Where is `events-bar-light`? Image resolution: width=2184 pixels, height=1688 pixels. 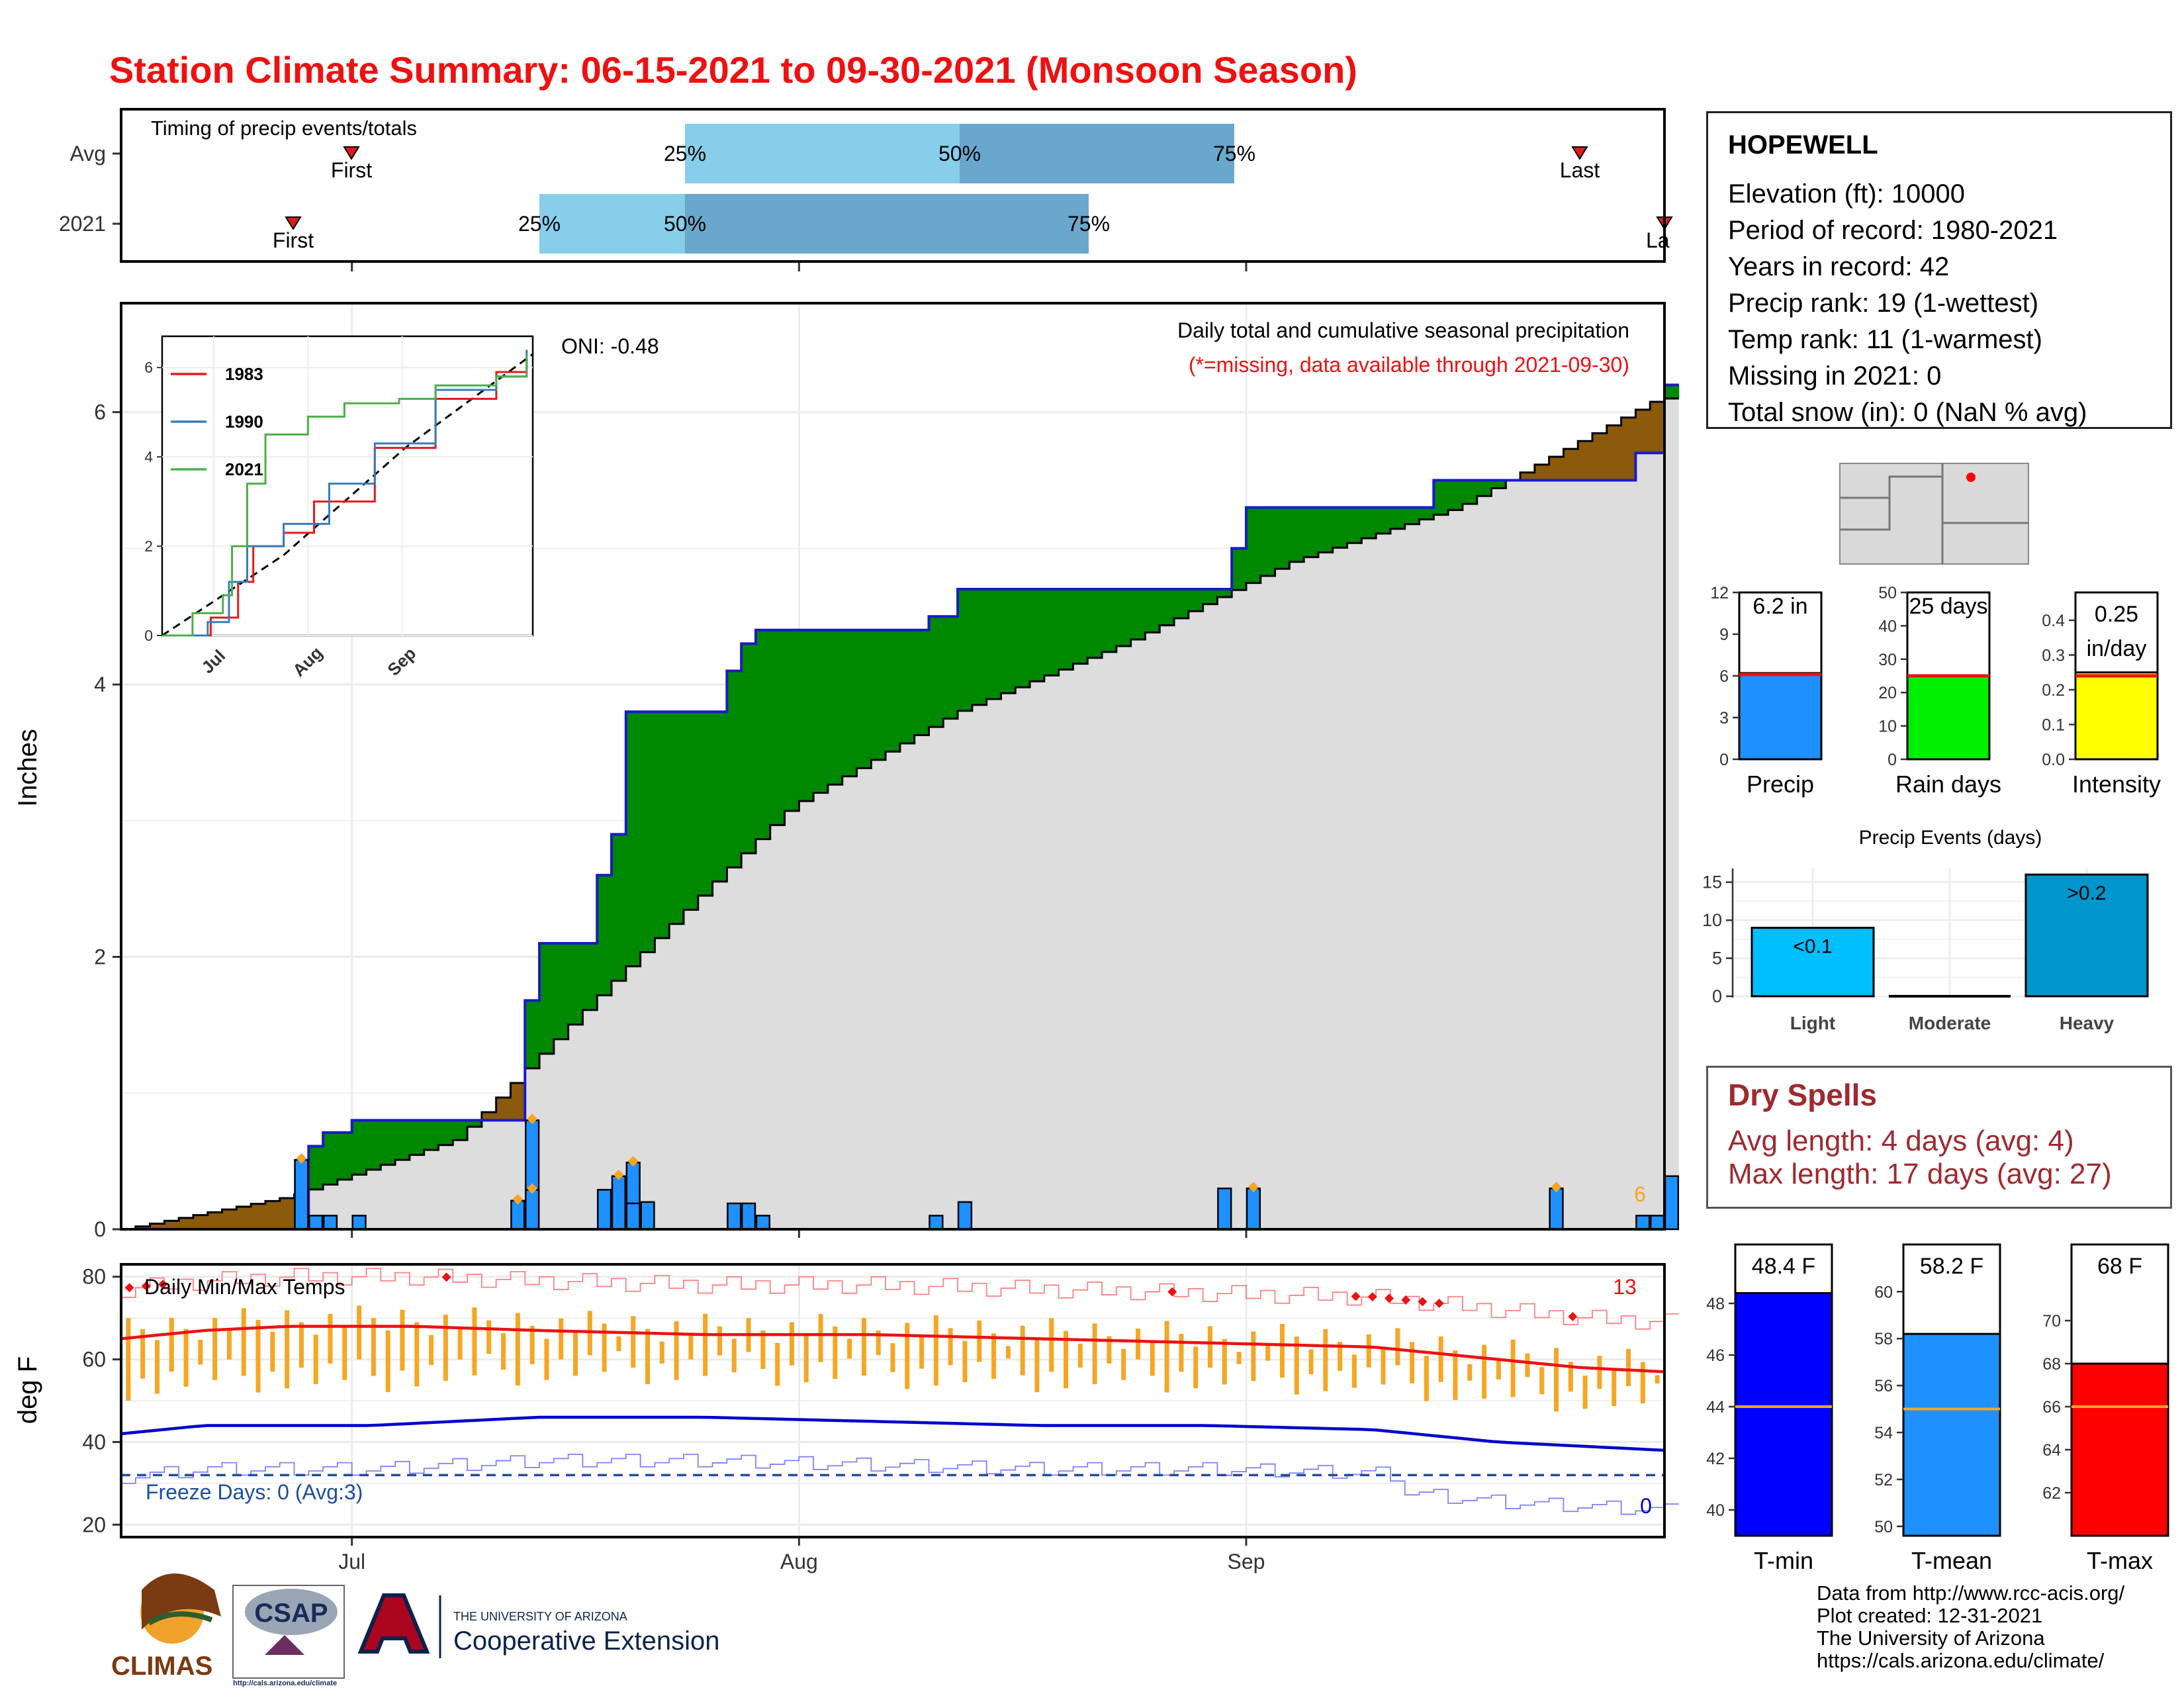 events-bar-light is located at coordinates (1813, 962).